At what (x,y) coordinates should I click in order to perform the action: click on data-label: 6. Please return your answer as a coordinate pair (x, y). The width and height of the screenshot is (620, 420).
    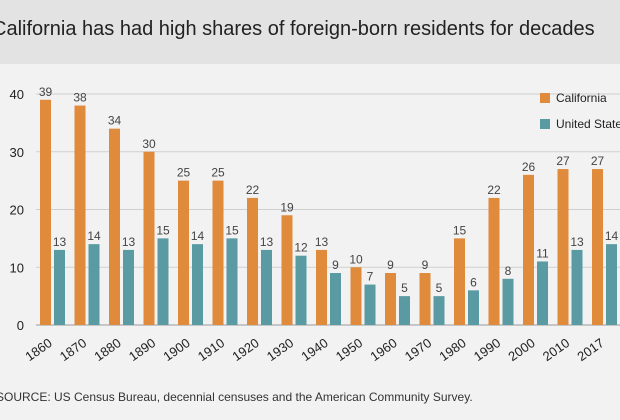
    Looking at the image, I should click on (473, 282).